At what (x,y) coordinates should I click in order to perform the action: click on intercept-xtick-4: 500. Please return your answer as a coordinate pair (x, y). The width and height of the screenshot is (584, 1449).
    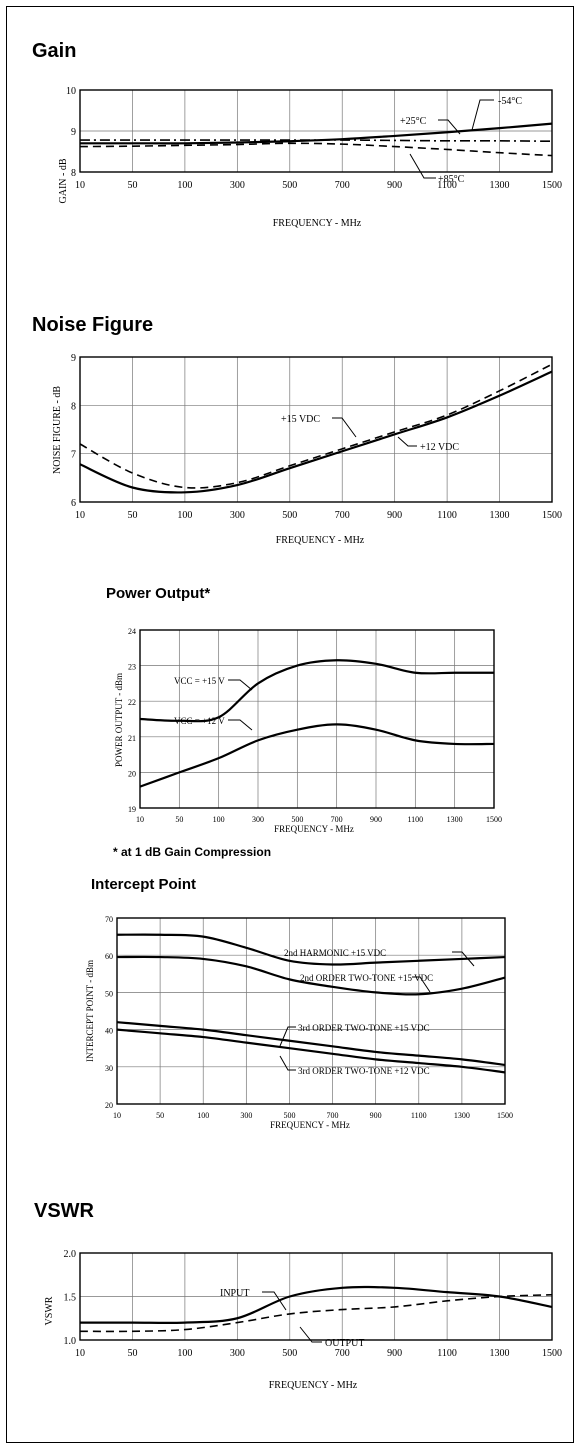
    Looking at the image, I should click on (289, 1115).